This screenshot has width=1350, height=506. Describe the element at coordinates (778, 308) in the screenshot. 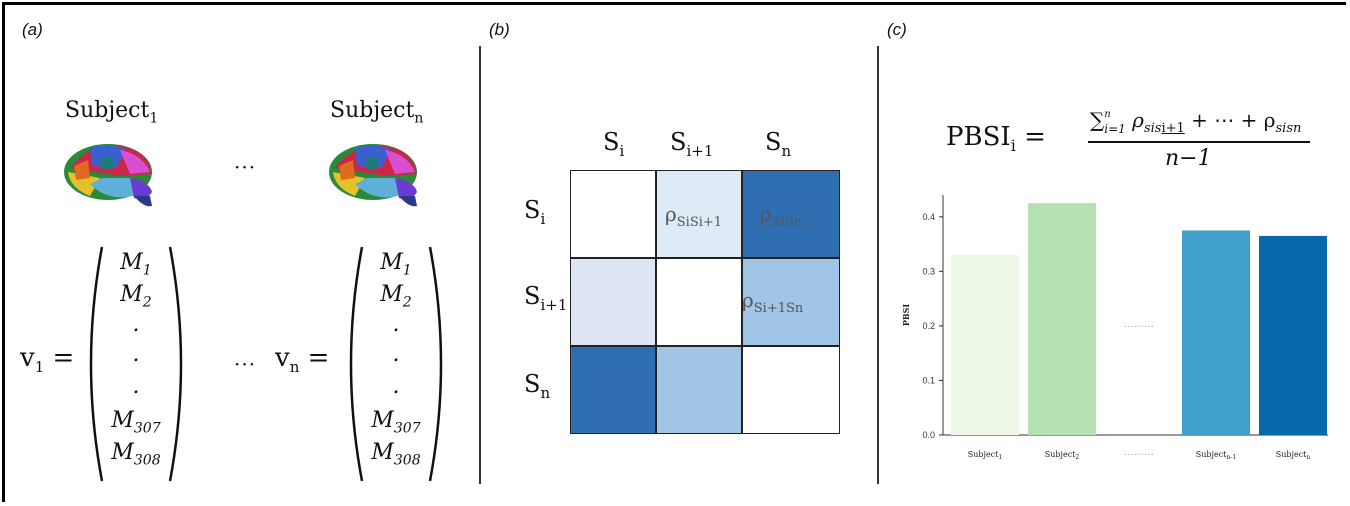

I see `cell-label-sub: Si+1Sn` at that location.